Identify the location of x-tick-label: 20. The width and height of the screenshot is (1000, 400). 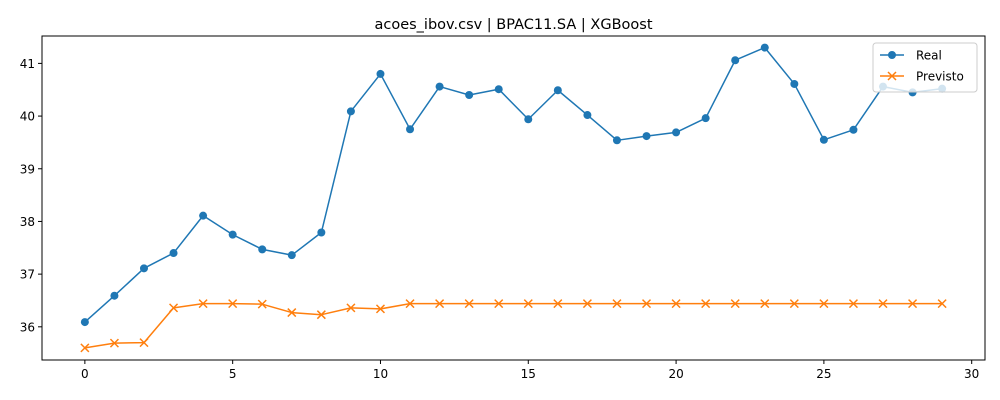
(675, 374).